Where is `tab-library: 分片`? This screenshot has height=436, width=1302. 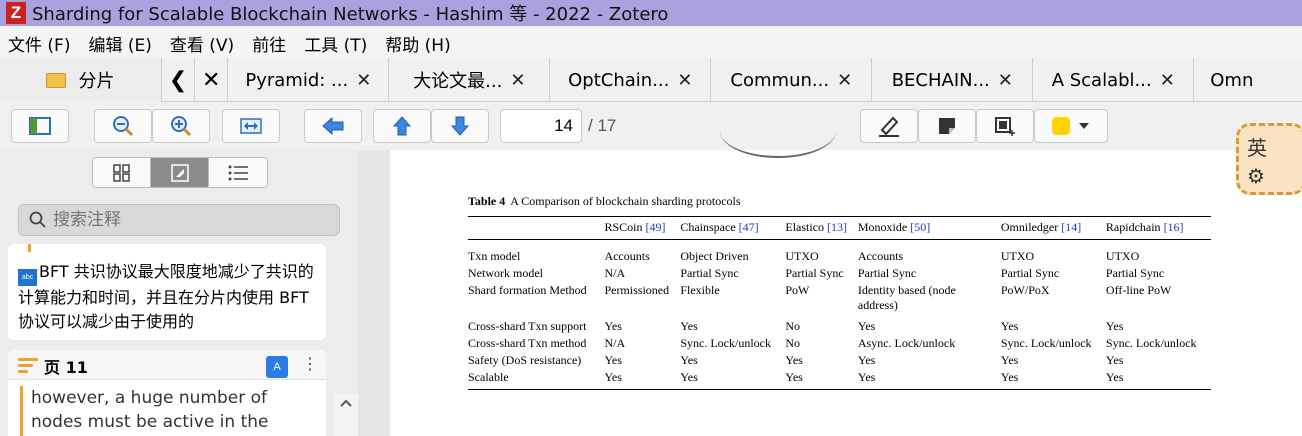 tab-library: 分片 is located at coordinates (81, 80).